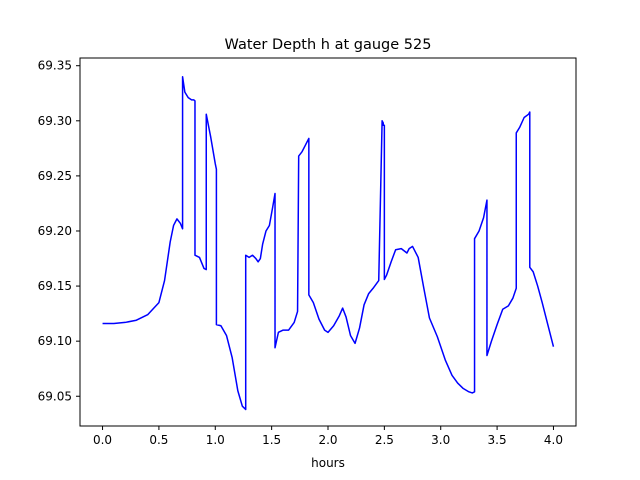 The height and width of the screenshot is (480, 640). What do you see at coordinates (55, 66) in the screenshot?
I see `y-tick-label: 69.35` at bounding box center [55, 66].